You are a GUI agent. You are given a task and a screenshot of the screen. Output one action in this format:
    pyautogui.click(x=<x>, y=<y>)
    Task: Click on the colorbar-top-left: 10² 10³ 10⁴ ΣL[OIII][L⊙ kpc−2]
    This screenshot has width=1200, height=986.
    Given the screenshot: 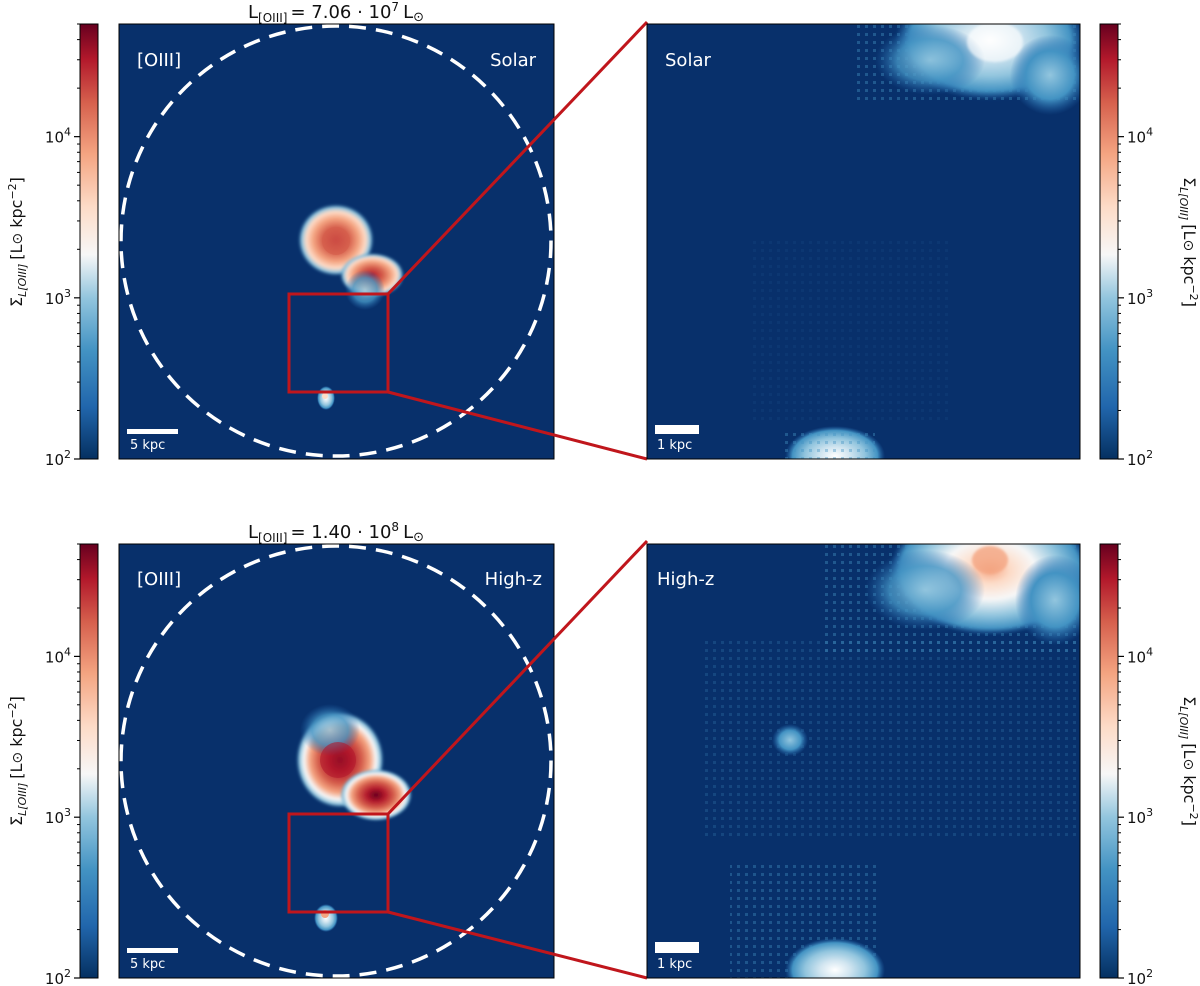 What is the action you would take?
    pyautogui.click(x=52, y=246)
    